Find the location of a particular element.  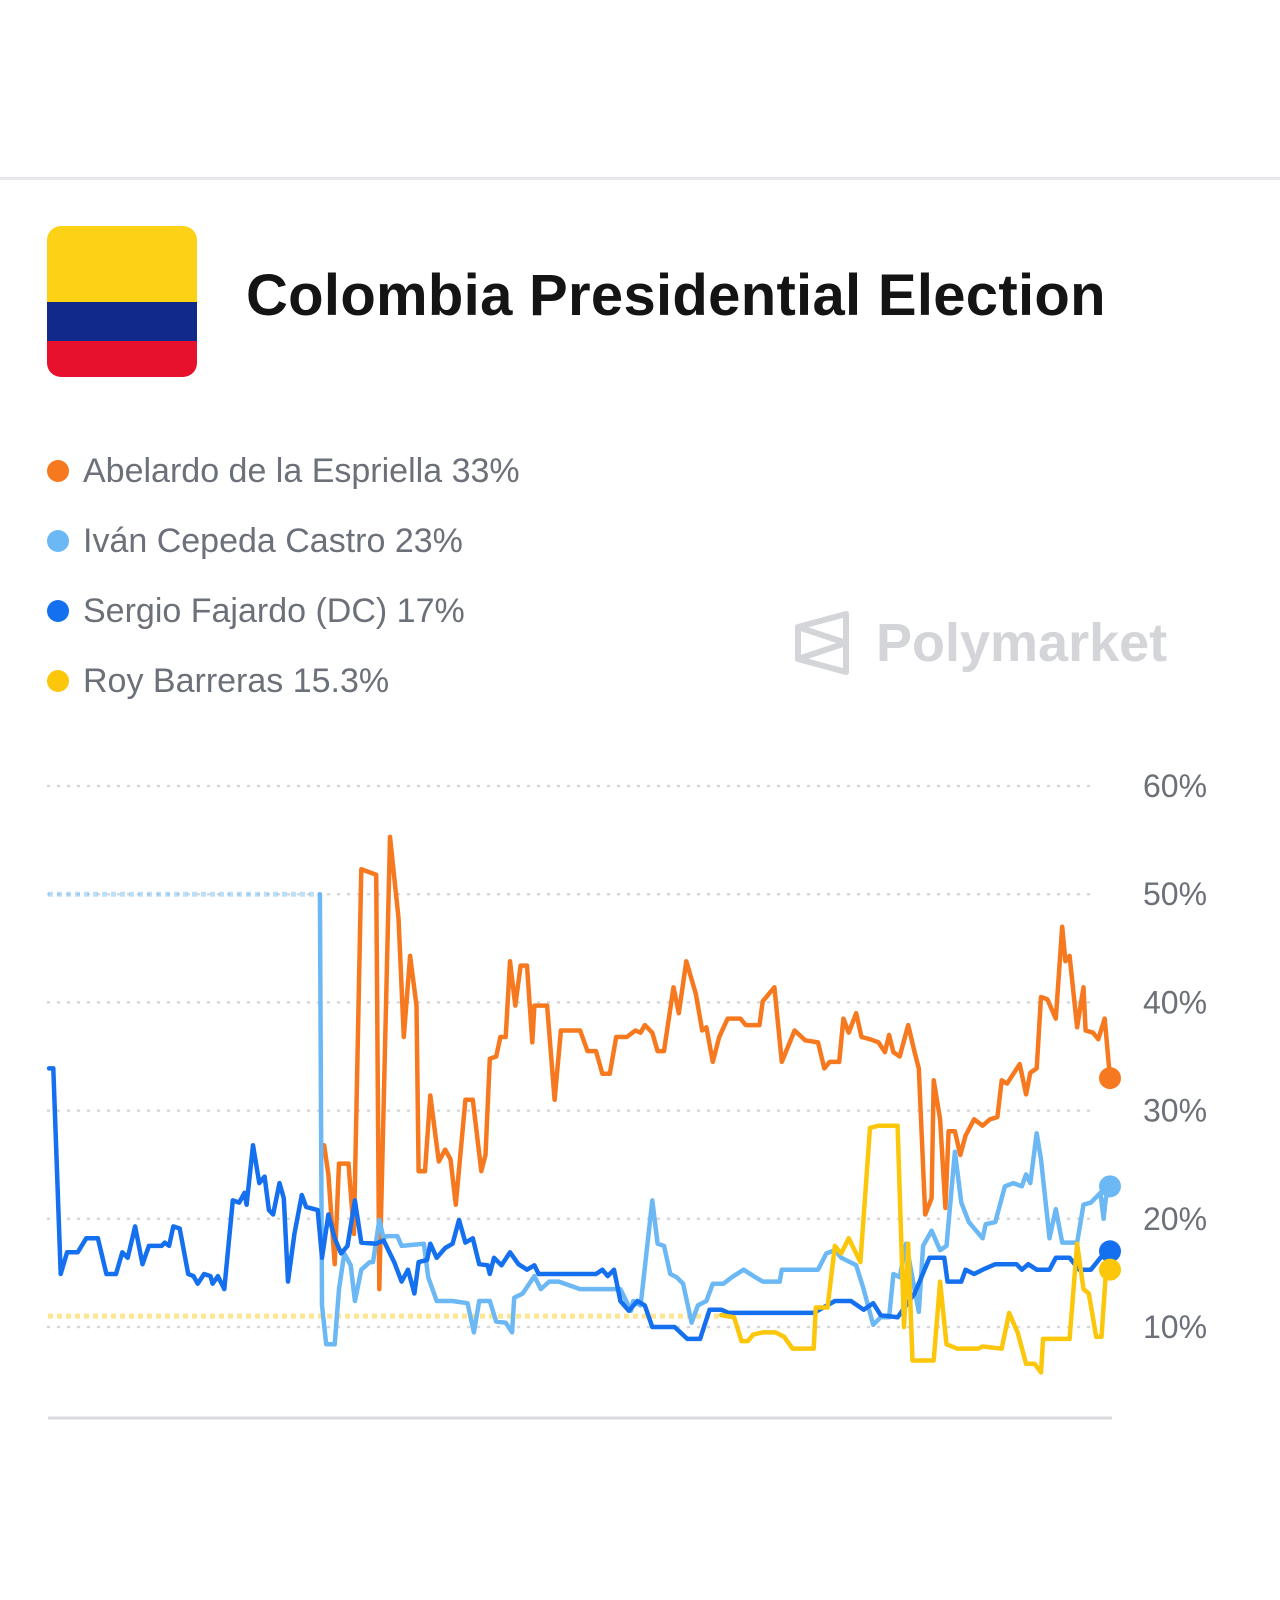

series-line is located at coordinates (916, 1249).